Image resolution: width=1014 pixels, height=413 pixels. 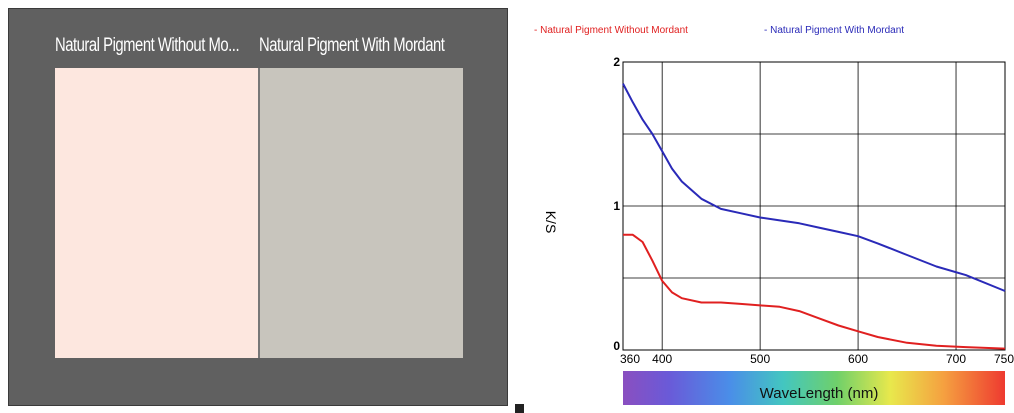 I want to click on x-tick-label-500: 500, so click(x=760, y=359).